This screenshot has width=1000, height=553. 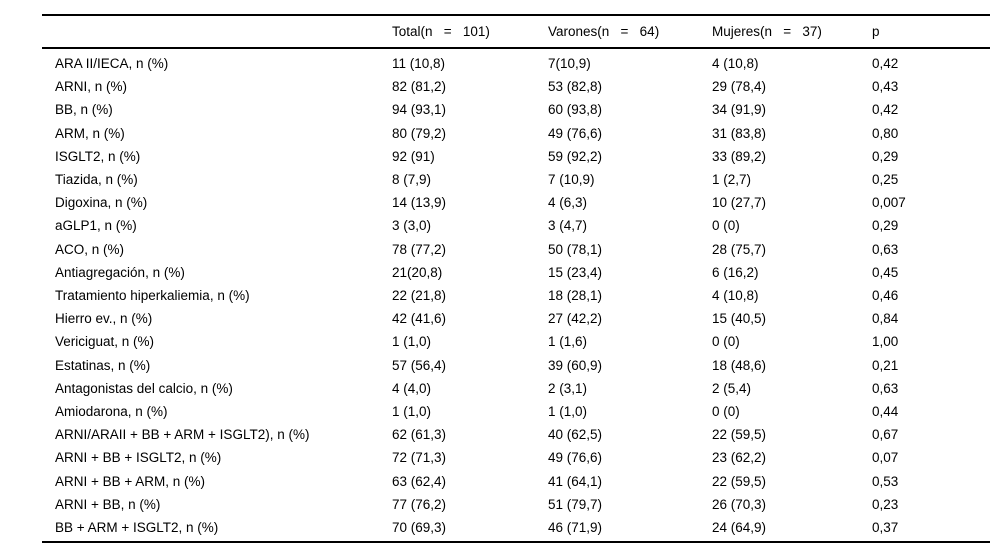 I want to click on column-header-p: p, so click(x=931, y=32).